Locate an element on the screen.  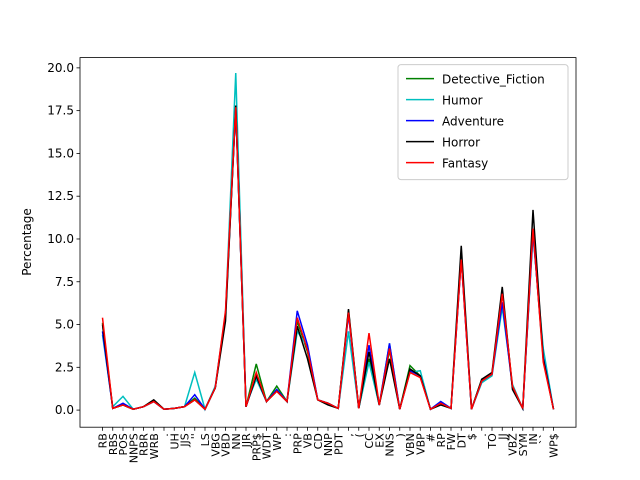
x-tick-label: IN is located at coordinates (533, 438).